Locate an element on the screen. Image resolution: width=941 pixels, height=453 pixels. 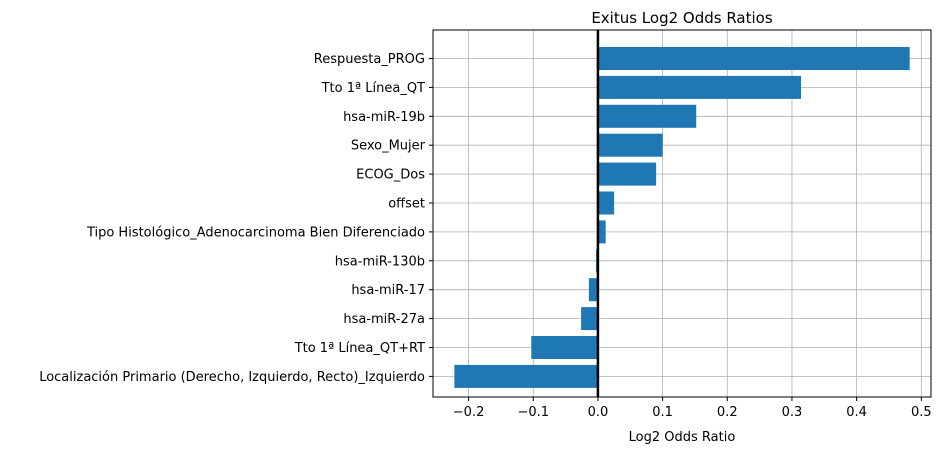
x-tick-label: 0.4 is located at coordinates (856, 412).